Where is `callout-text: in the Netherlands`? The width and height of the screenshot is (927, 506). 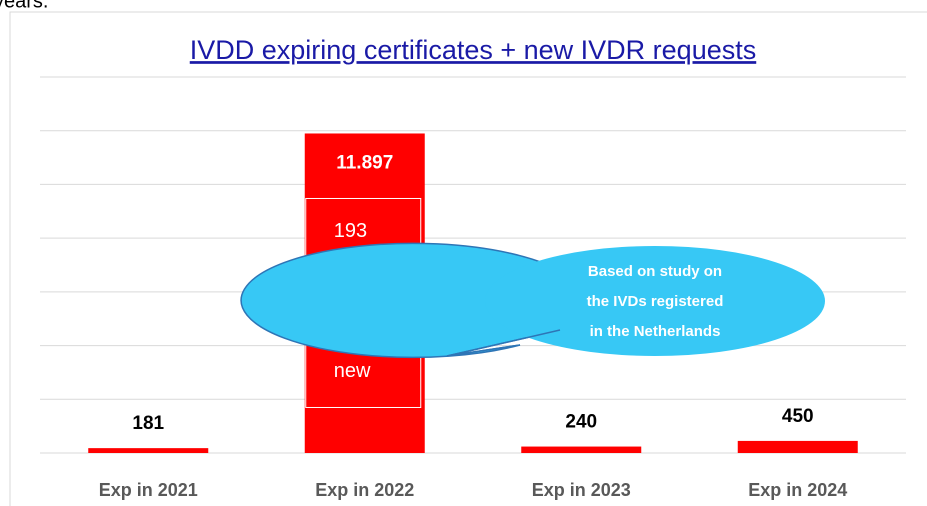
callout-text: in the Netherlands is located at coordinates (655, 331).